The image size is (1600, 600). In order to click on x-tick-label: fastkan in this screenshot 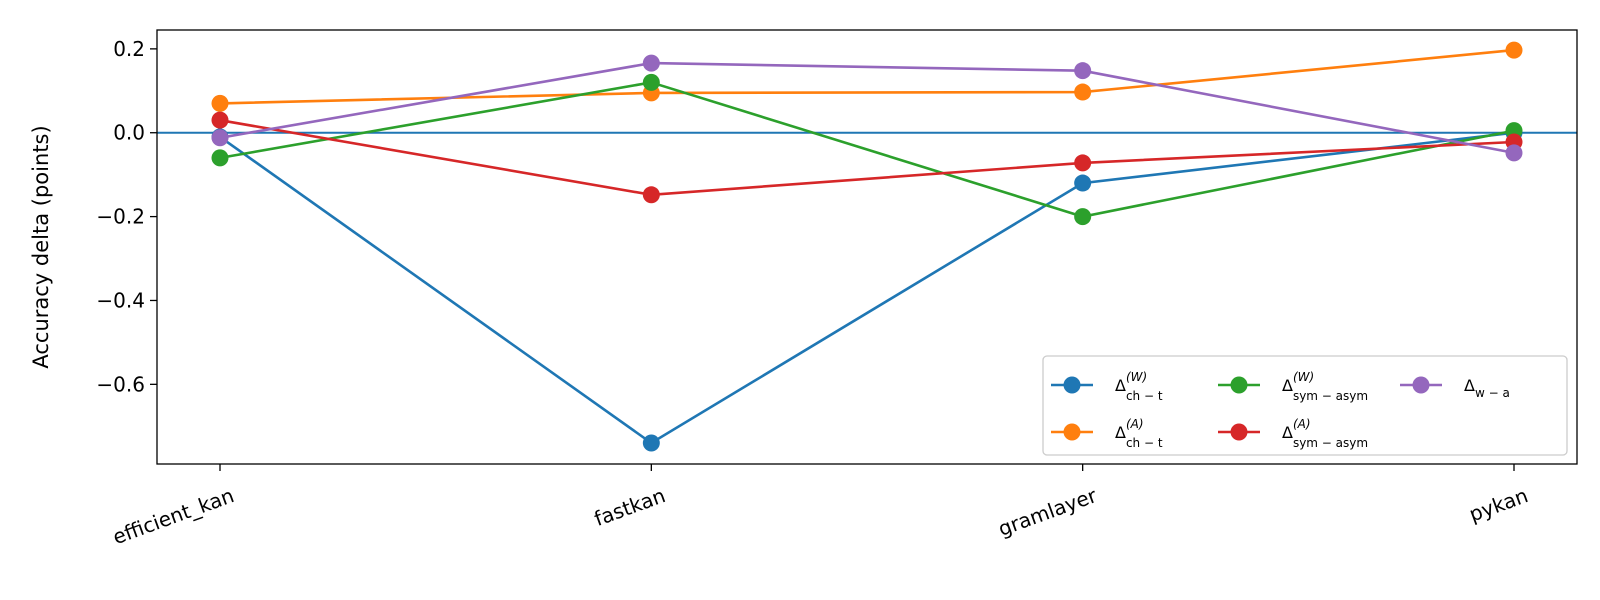, I will do `click(629, 507)`.